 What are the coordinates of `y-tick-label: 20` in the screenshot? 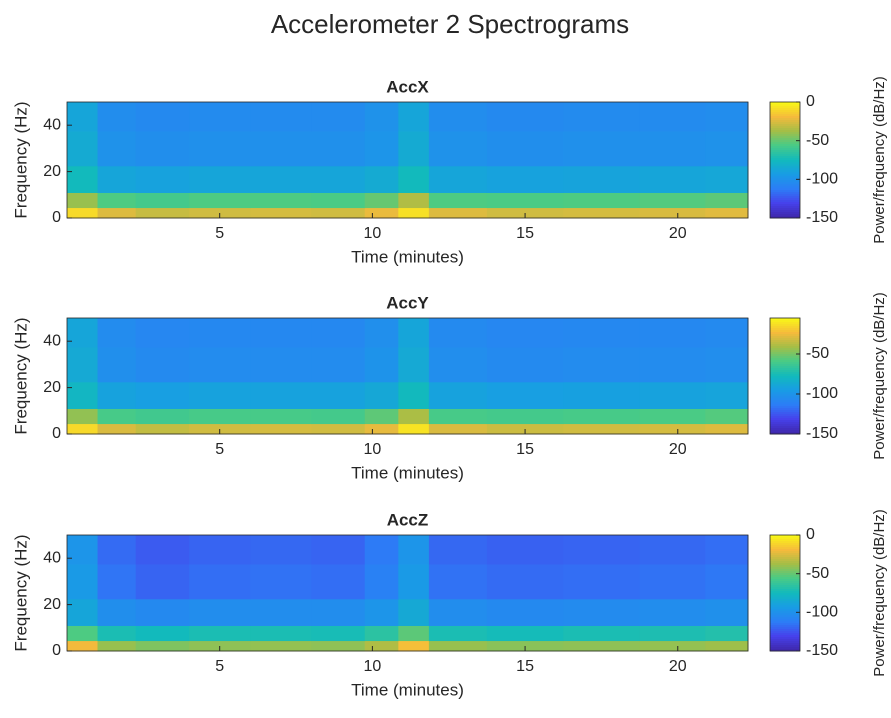 It's located at (52, 171).